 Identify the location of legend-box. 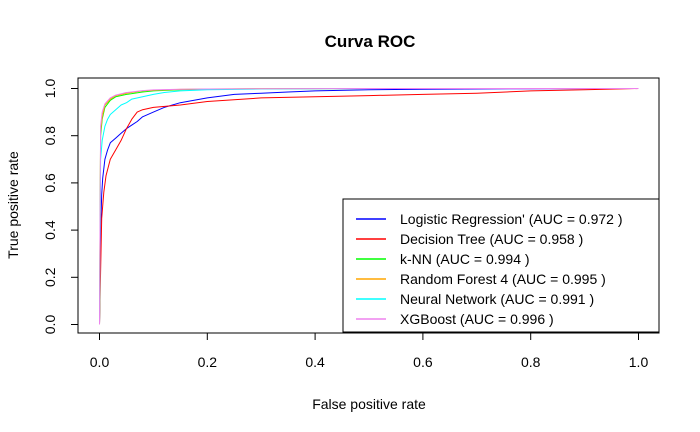
(501, 265).